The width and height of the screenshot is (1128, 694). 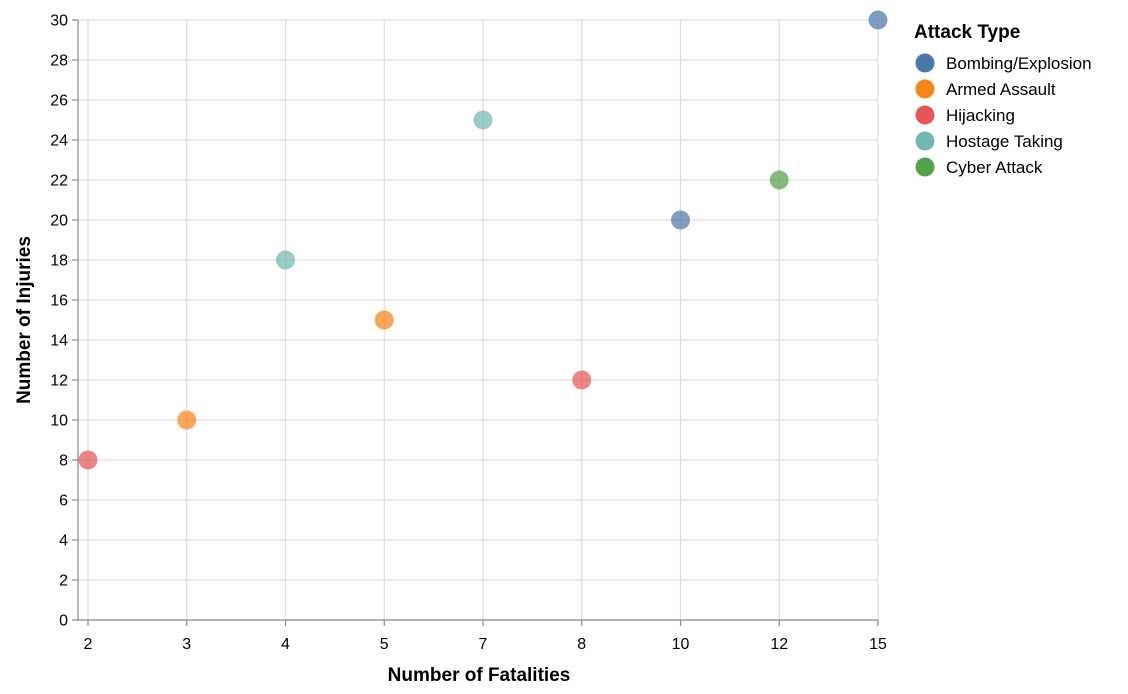 What do you see at coordinates (483, 644) in the screenshot?
I see `x-tick-label: 7` at bounding box center [483, 644].